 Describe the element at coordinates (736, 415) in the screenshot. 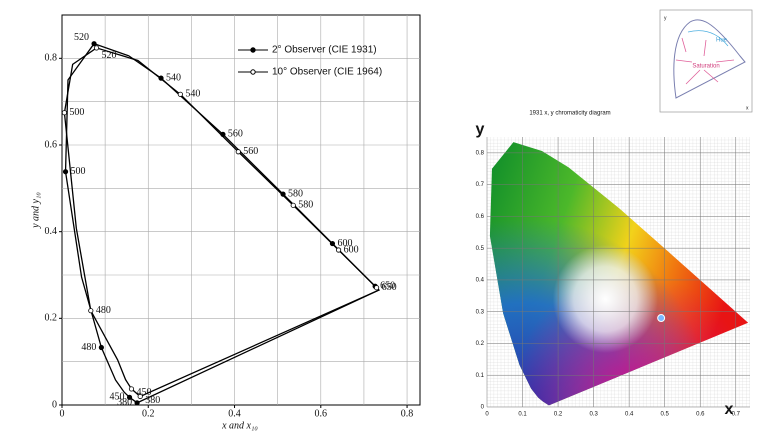

I see `x-tick-label: 0.7` at that location.